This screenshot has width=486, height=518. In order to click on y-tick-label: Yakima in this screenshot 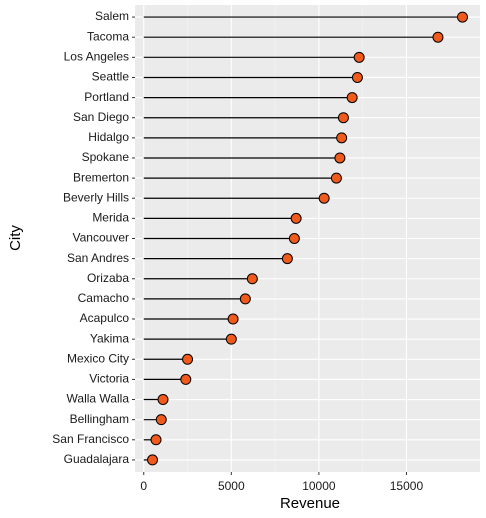, I will do `click(109, 338)`.